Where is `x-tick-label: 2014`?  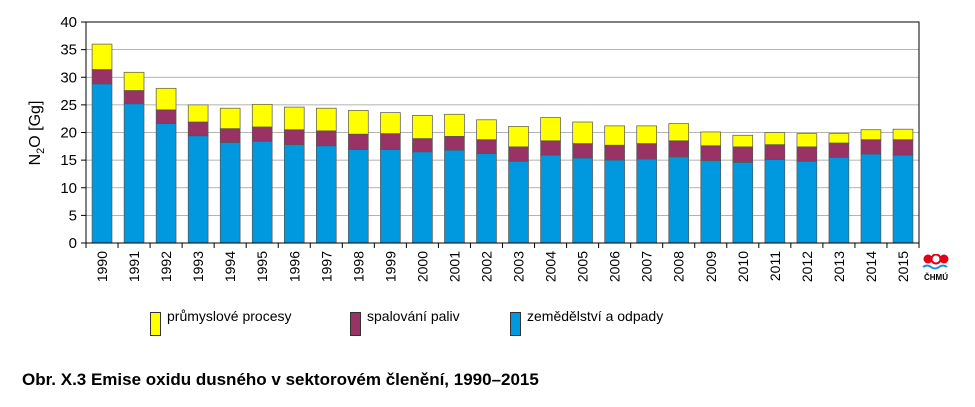
x-tick-label: 2014 is located at coordinates (871, 266).